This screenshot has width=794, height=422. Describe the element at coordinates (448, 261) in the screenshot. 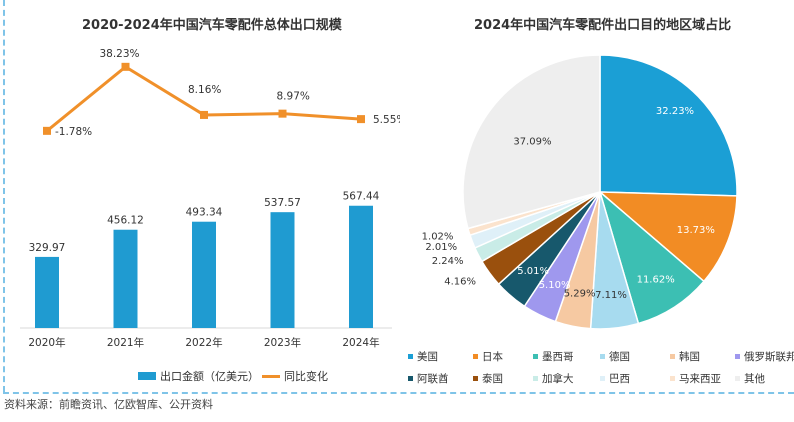

I see `pie-value-label: 2.24%` at that location.